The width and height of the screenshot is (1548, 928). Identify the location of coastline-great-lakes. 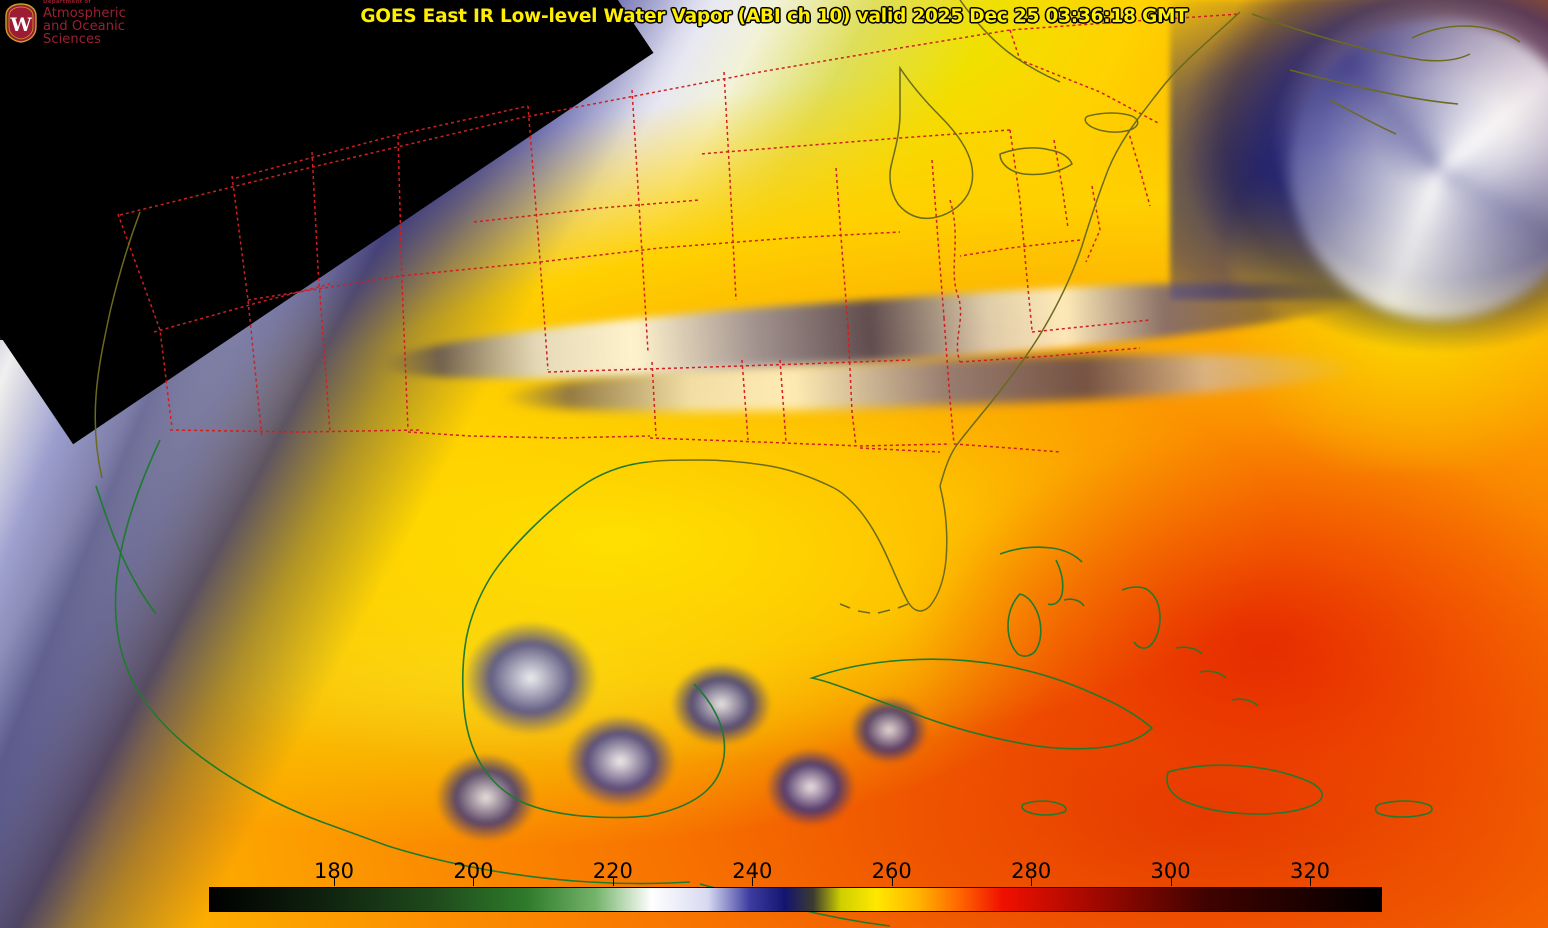
(931, 142).